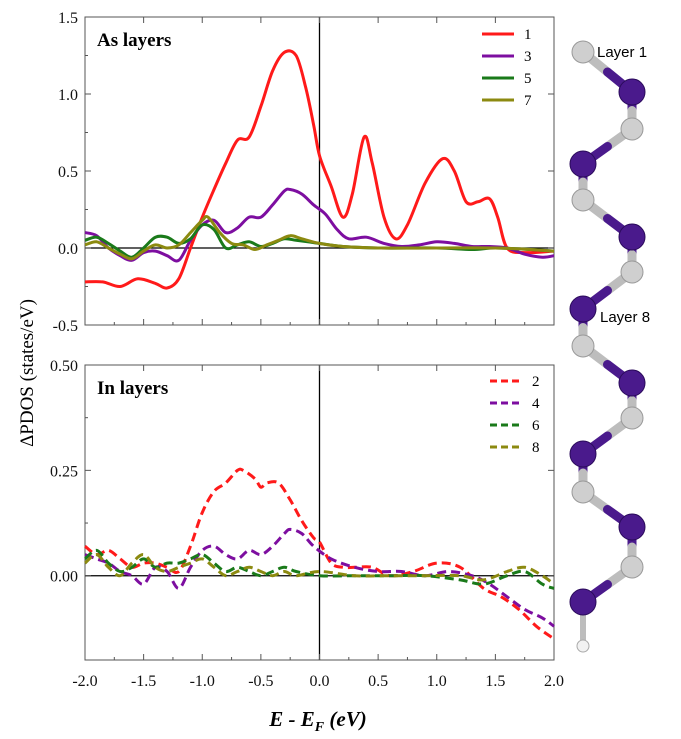  I want to click on y-axis-label: ΔPDOS (states/eV), so click(27, 373).